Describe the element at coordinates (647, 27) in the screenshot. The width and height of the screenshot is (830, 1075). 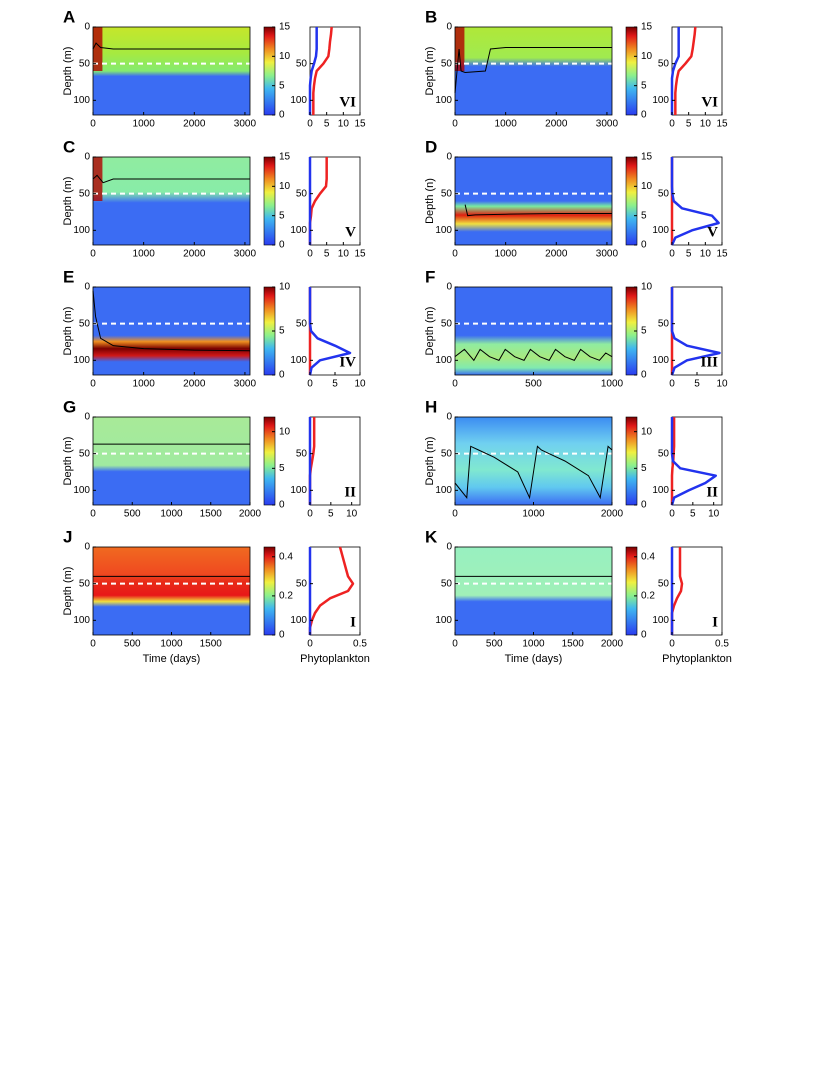
I see `colorbar-tick-label: 15` at that location.